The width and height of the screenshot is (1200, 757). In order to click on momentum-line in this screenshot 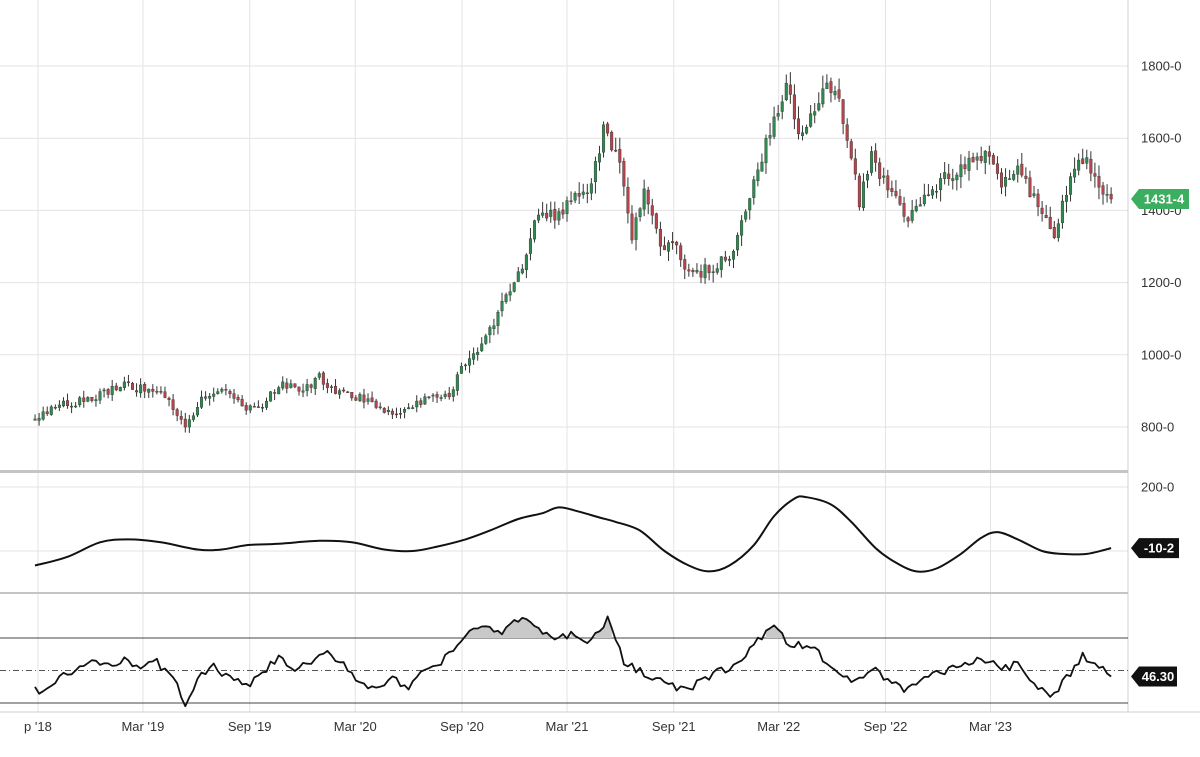, I will do `click(573, 534)`.